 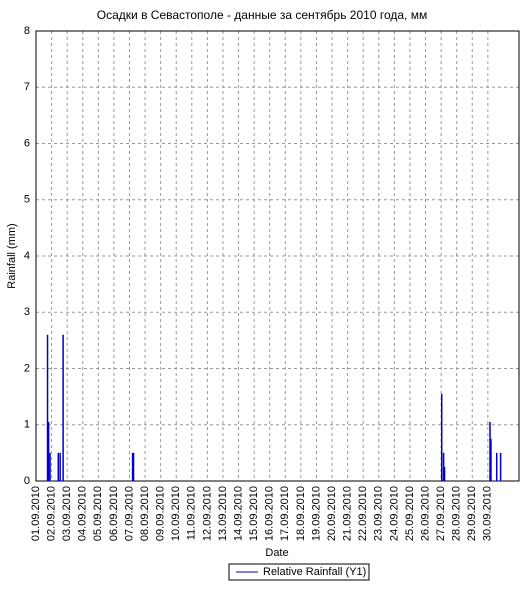 What do you see at coordinates (457, 513) in the screenshot?
I see `x-tick-label: 28.09.2010` at bounding box center [457, 513].